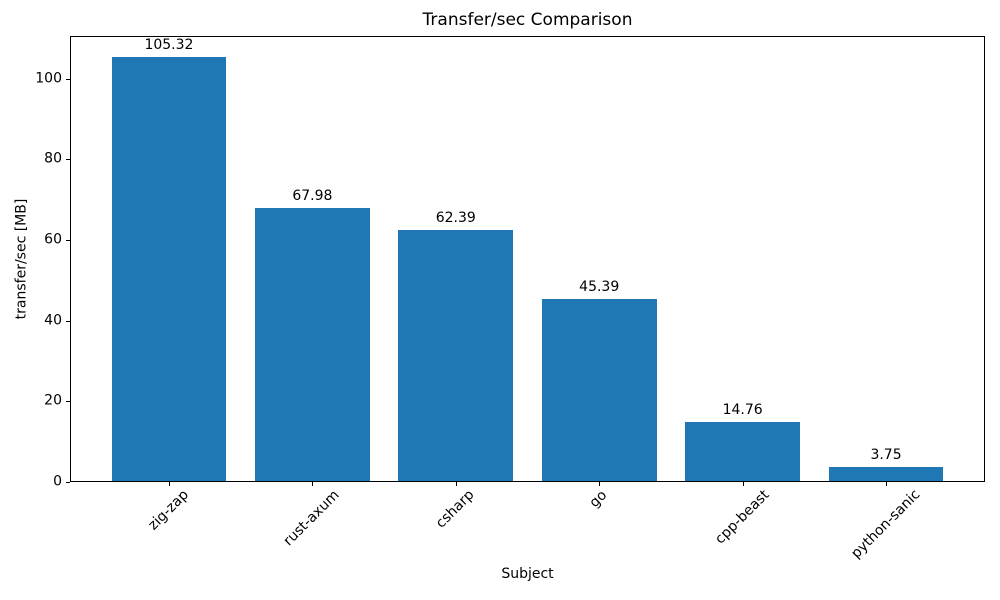 The width and height of the screenshot is (1000, 600). Describe the element at coordinates (527, 20) in the screenshot. I see `chart-title: Transfer/sec Comparison` at that location.